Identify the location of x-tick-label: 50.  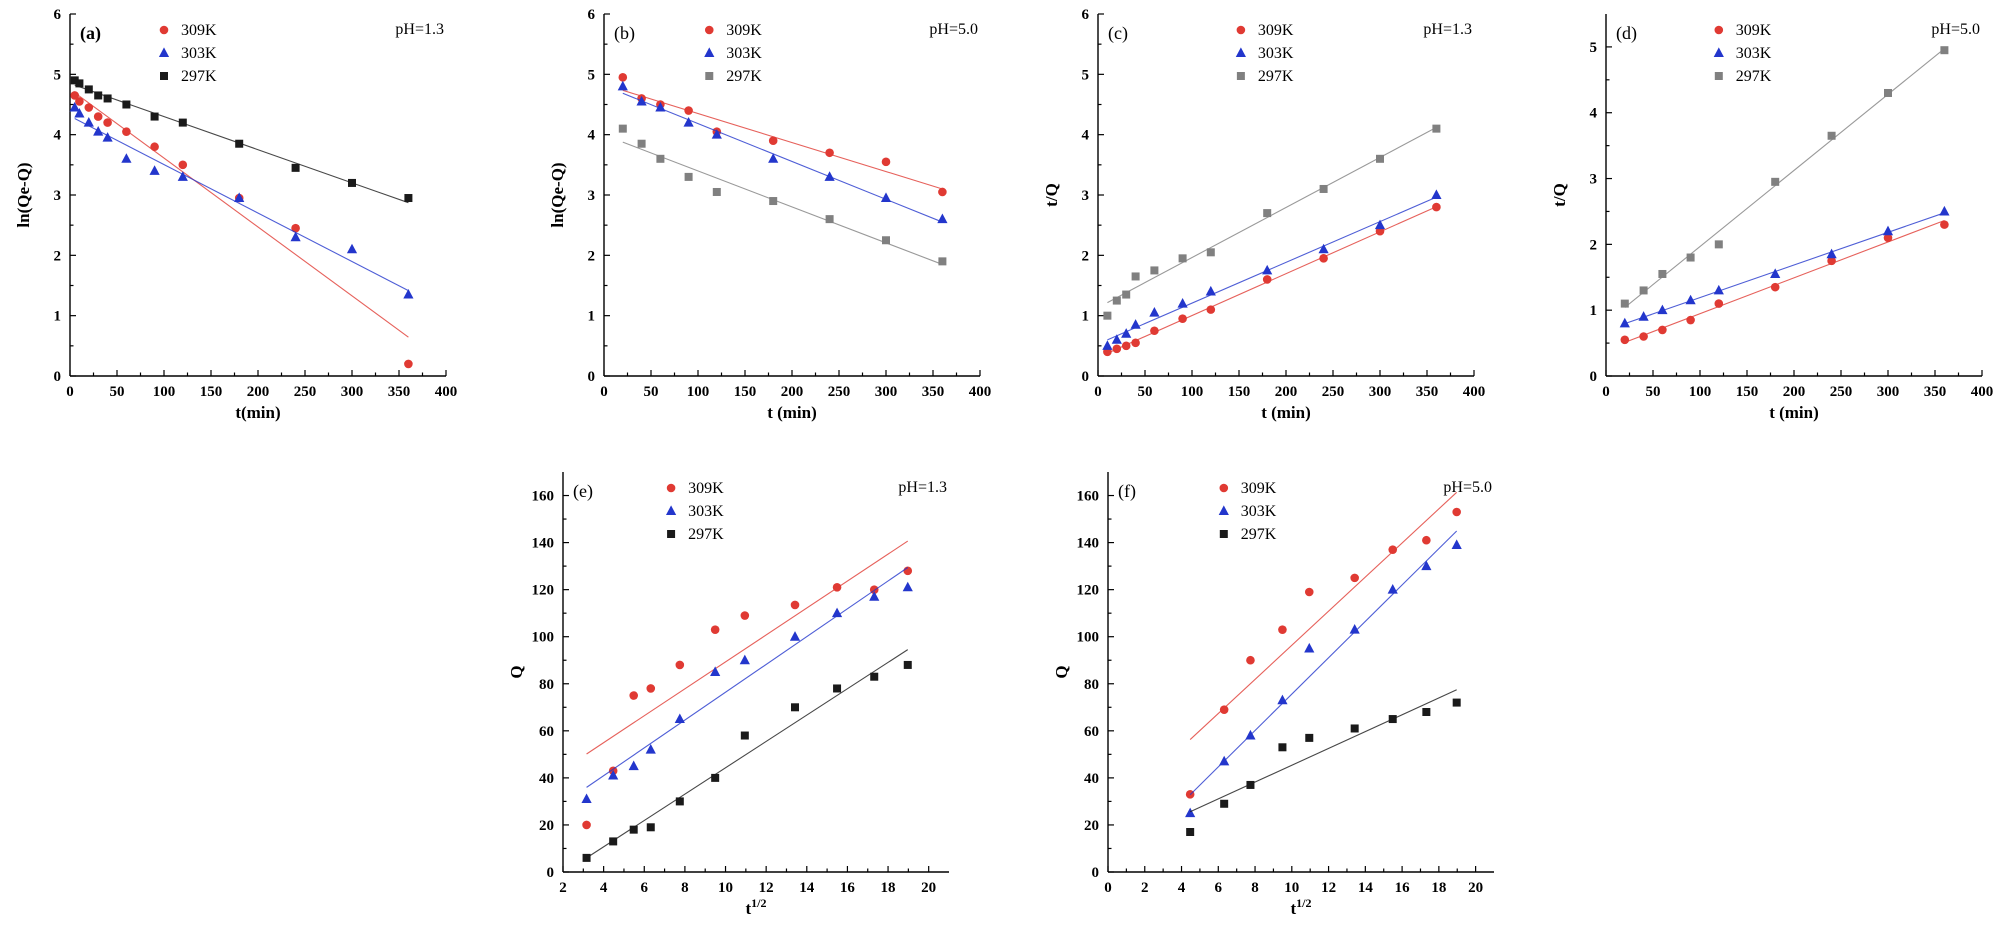
(1145, 392).